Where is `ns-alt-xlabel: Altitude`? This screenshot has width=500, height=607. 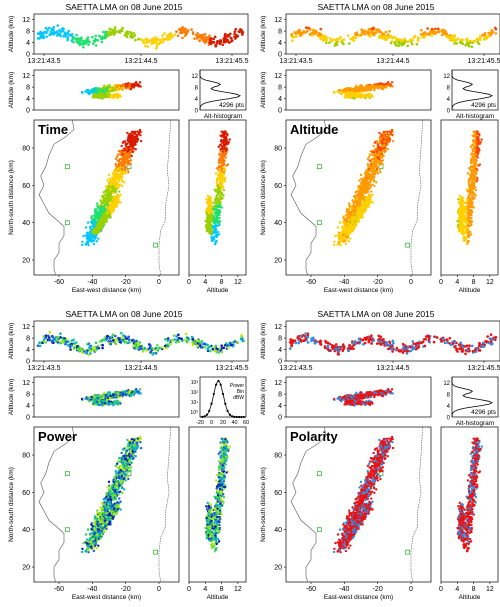 ns-alt-xlabel: Altitude is located at coordinates (218, 290).